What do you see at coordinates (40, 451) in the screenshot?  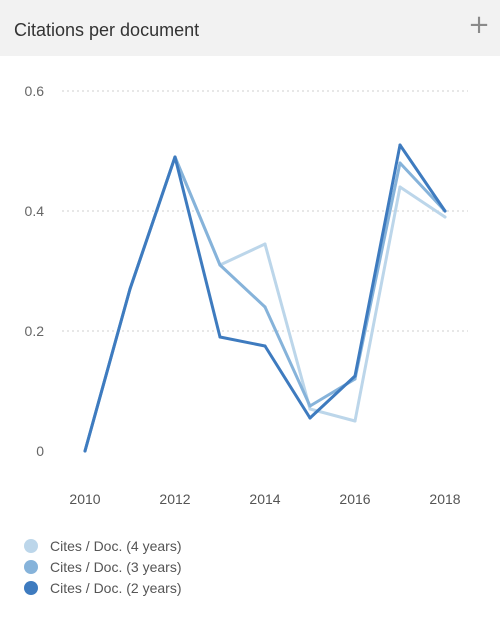 I see `y-tick-label: 0` at bounding box center [40, 451].